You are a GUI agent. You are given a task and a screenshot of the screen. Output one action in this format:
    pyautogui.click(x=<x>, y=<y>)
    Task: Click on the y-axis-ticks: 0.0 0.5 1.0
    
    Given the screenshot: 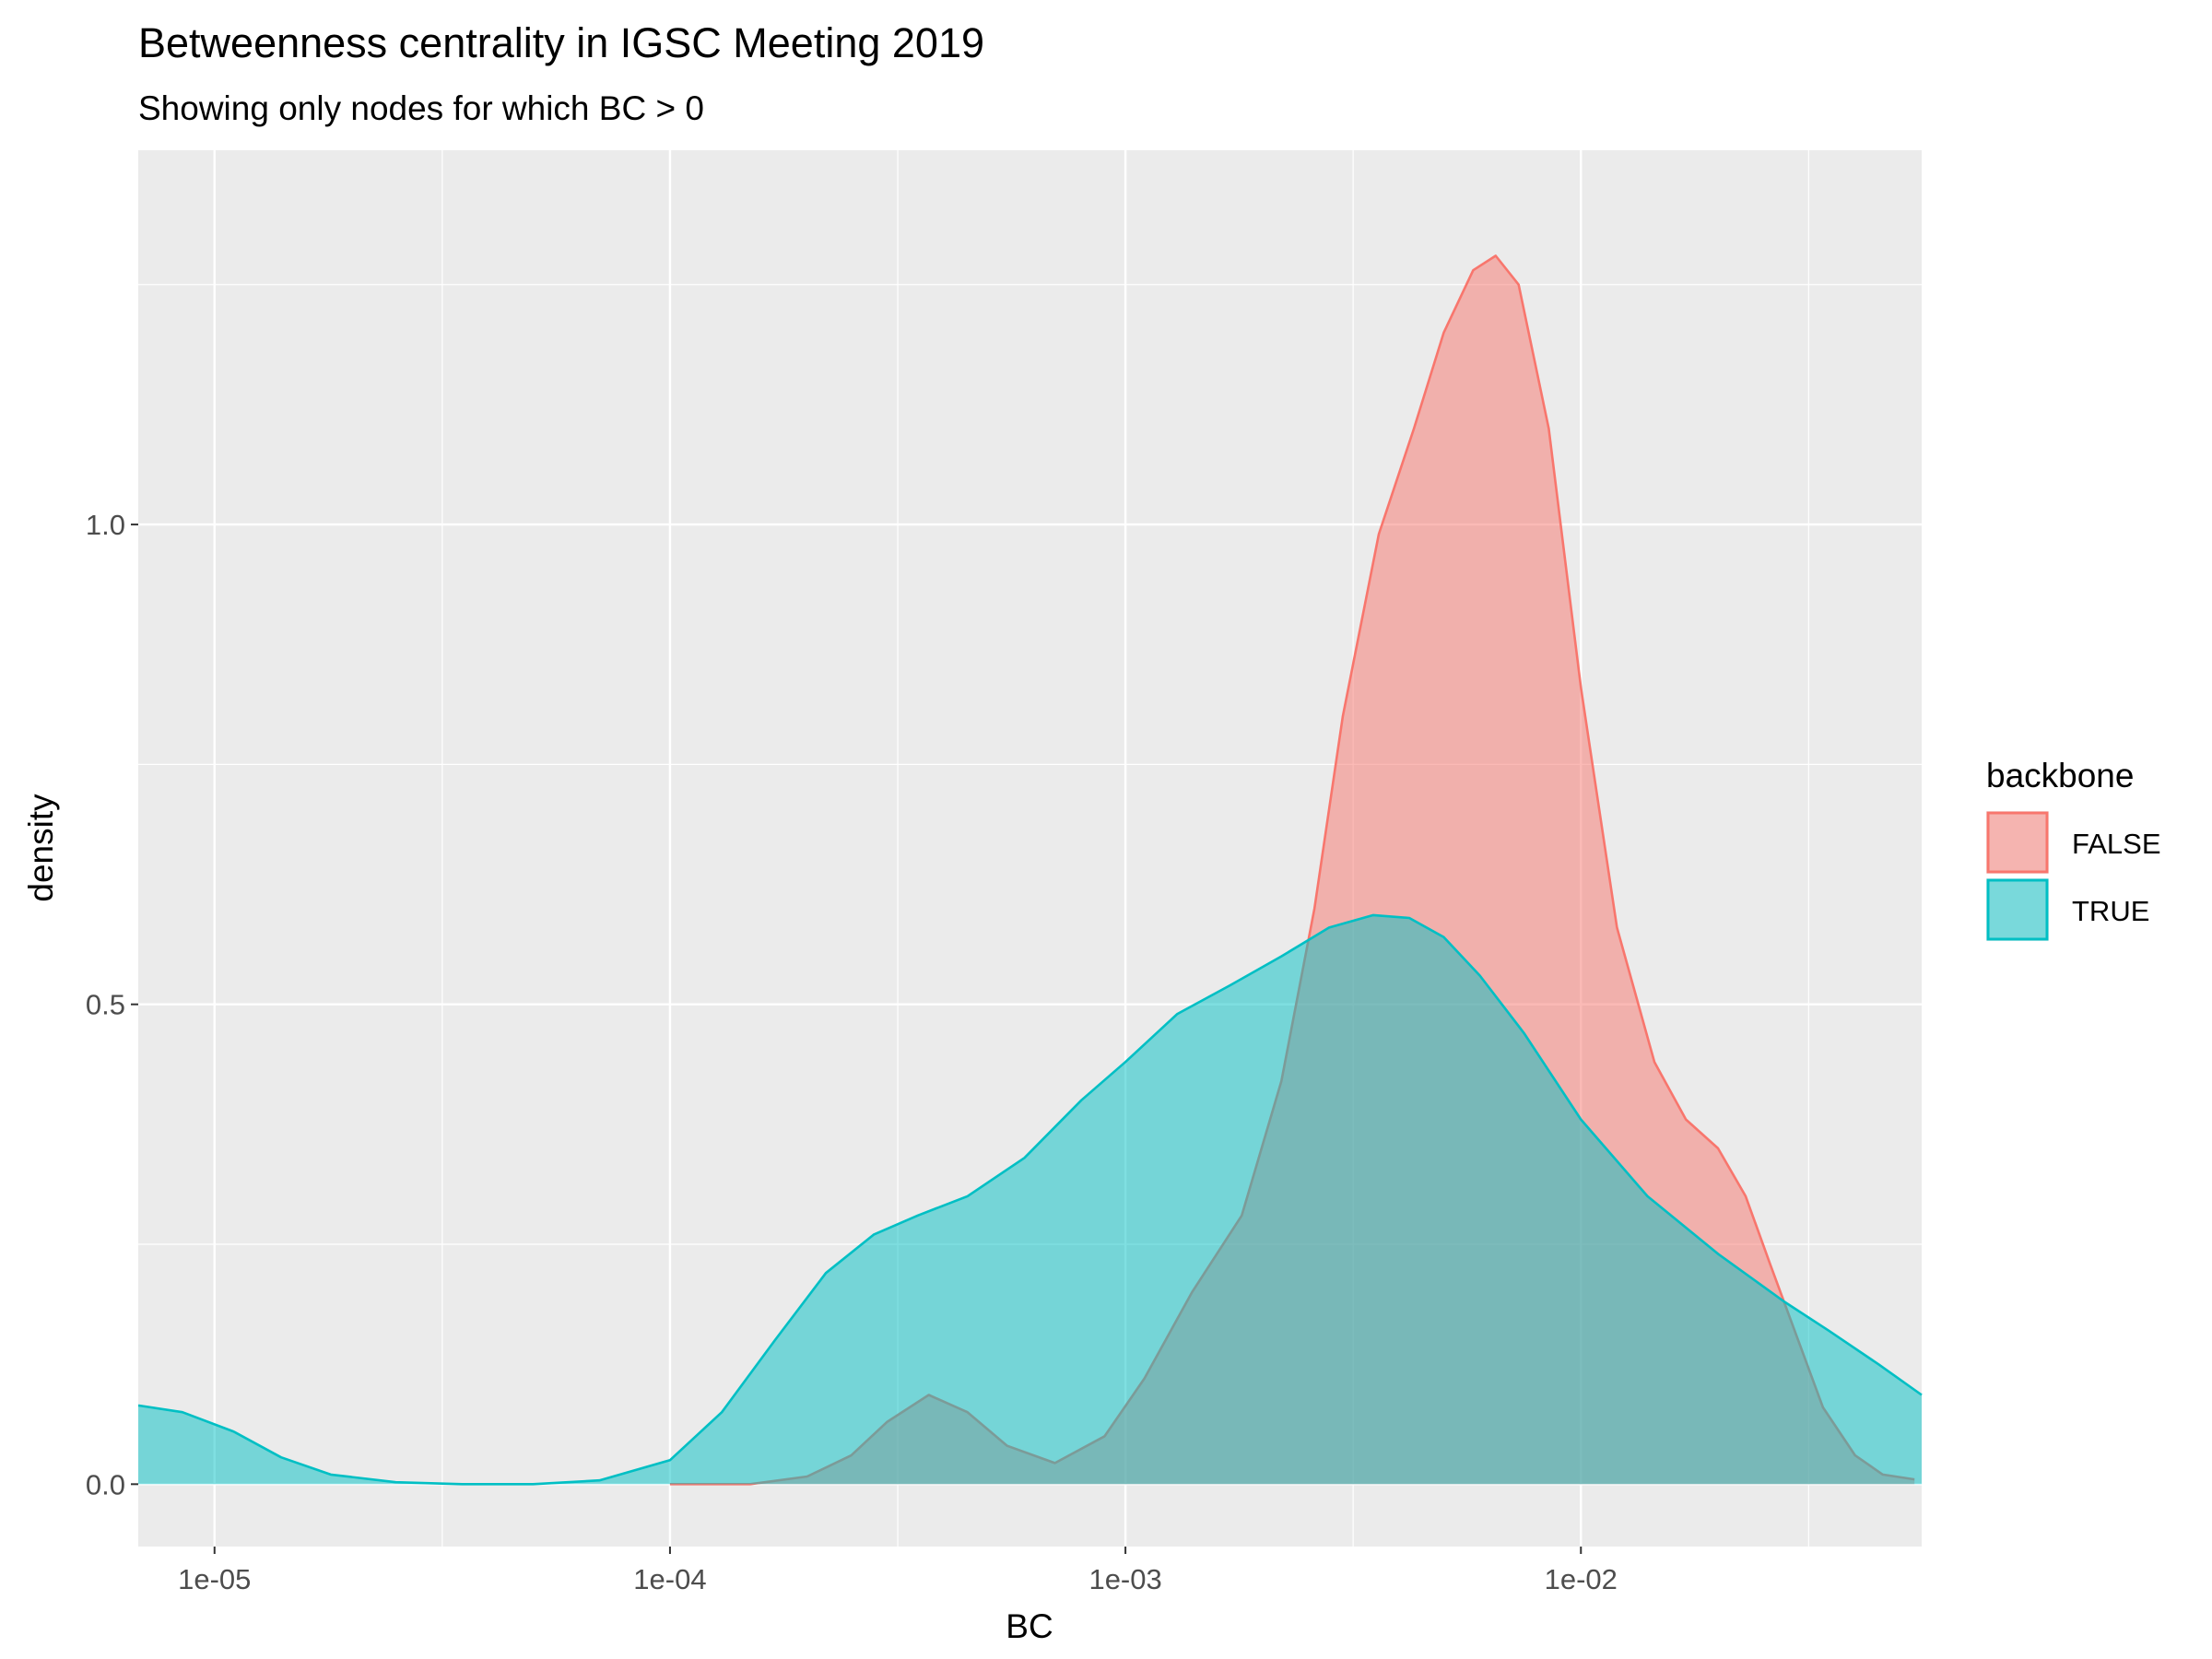 What is the action you would take?
    pyautogui.click(x=112, y=1004)
    